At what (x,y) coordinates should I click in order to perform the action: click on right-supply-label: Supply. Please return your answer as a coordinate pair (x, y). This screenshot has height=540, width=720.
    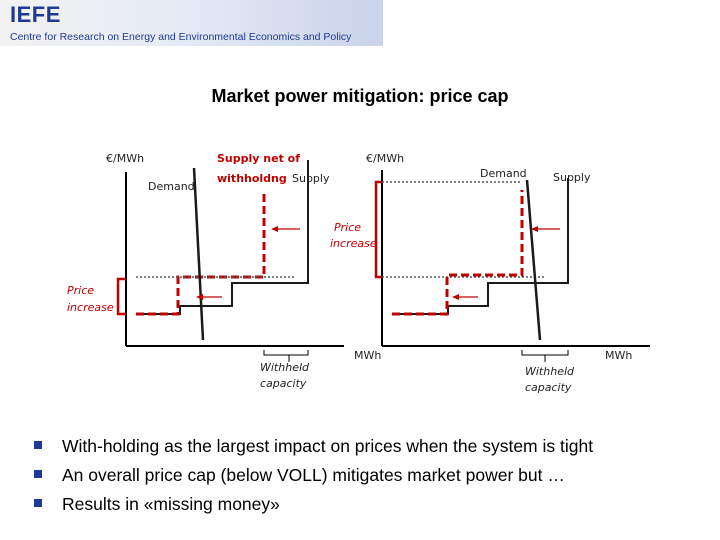
    Looking at the image, I should click on (572, 177).